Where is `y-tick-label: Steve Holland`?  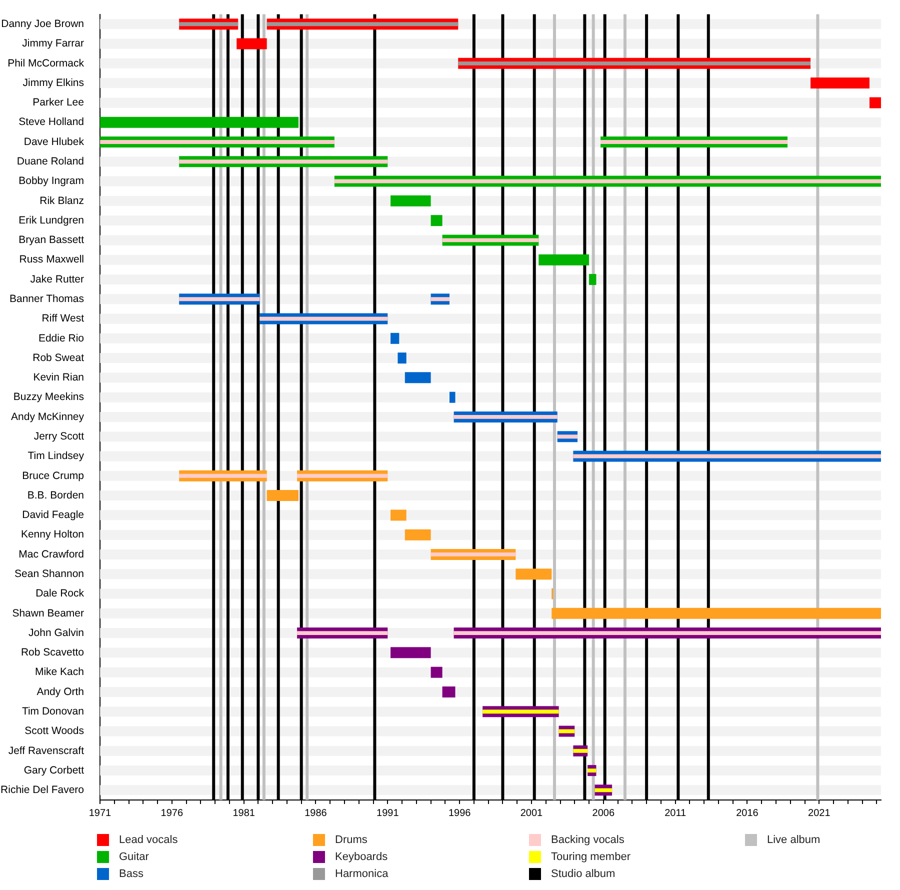 y-tick-label: Steve Holland is located at coordinates (51, 122).